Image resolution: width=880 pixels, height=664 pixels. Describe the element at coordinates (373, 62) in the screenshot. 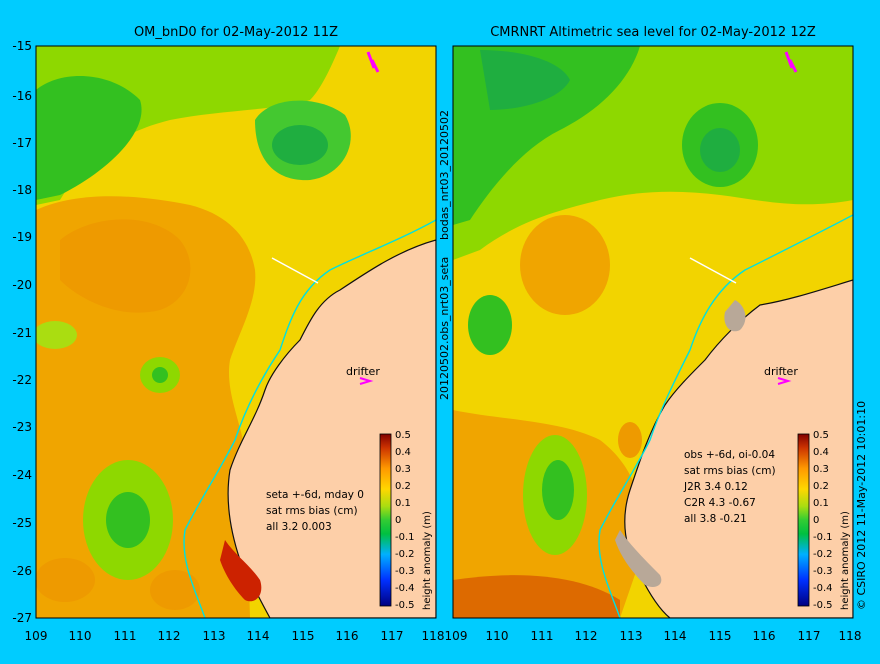

I see `left-drifter-marker` at that location.